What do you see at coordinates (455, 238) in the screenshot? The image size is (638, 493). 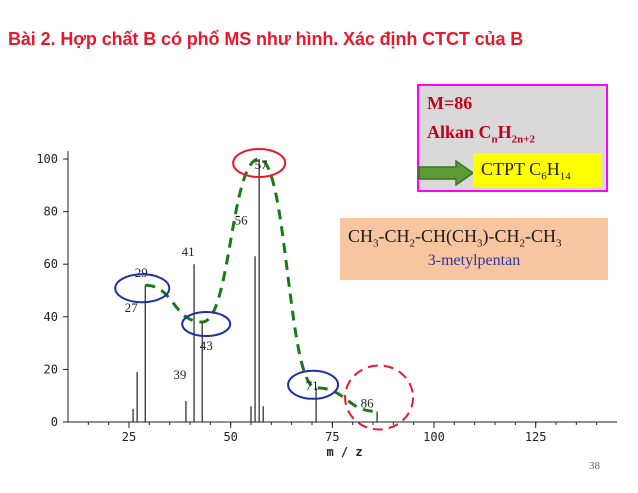 I see `structural-formula: CH3-CH2-CH(CH3)-CH2-CH3` at bounding box center [455, 238].